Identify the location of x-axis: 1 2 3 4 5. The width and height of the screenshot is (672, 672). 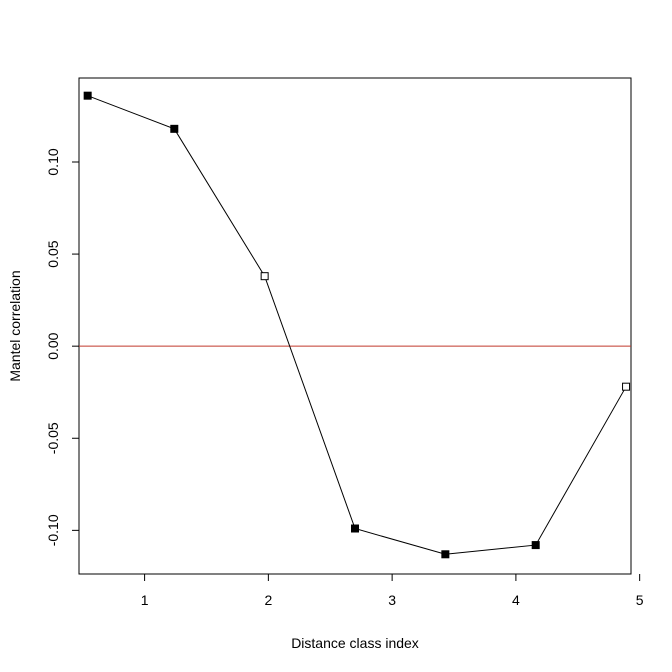
(392, 591).